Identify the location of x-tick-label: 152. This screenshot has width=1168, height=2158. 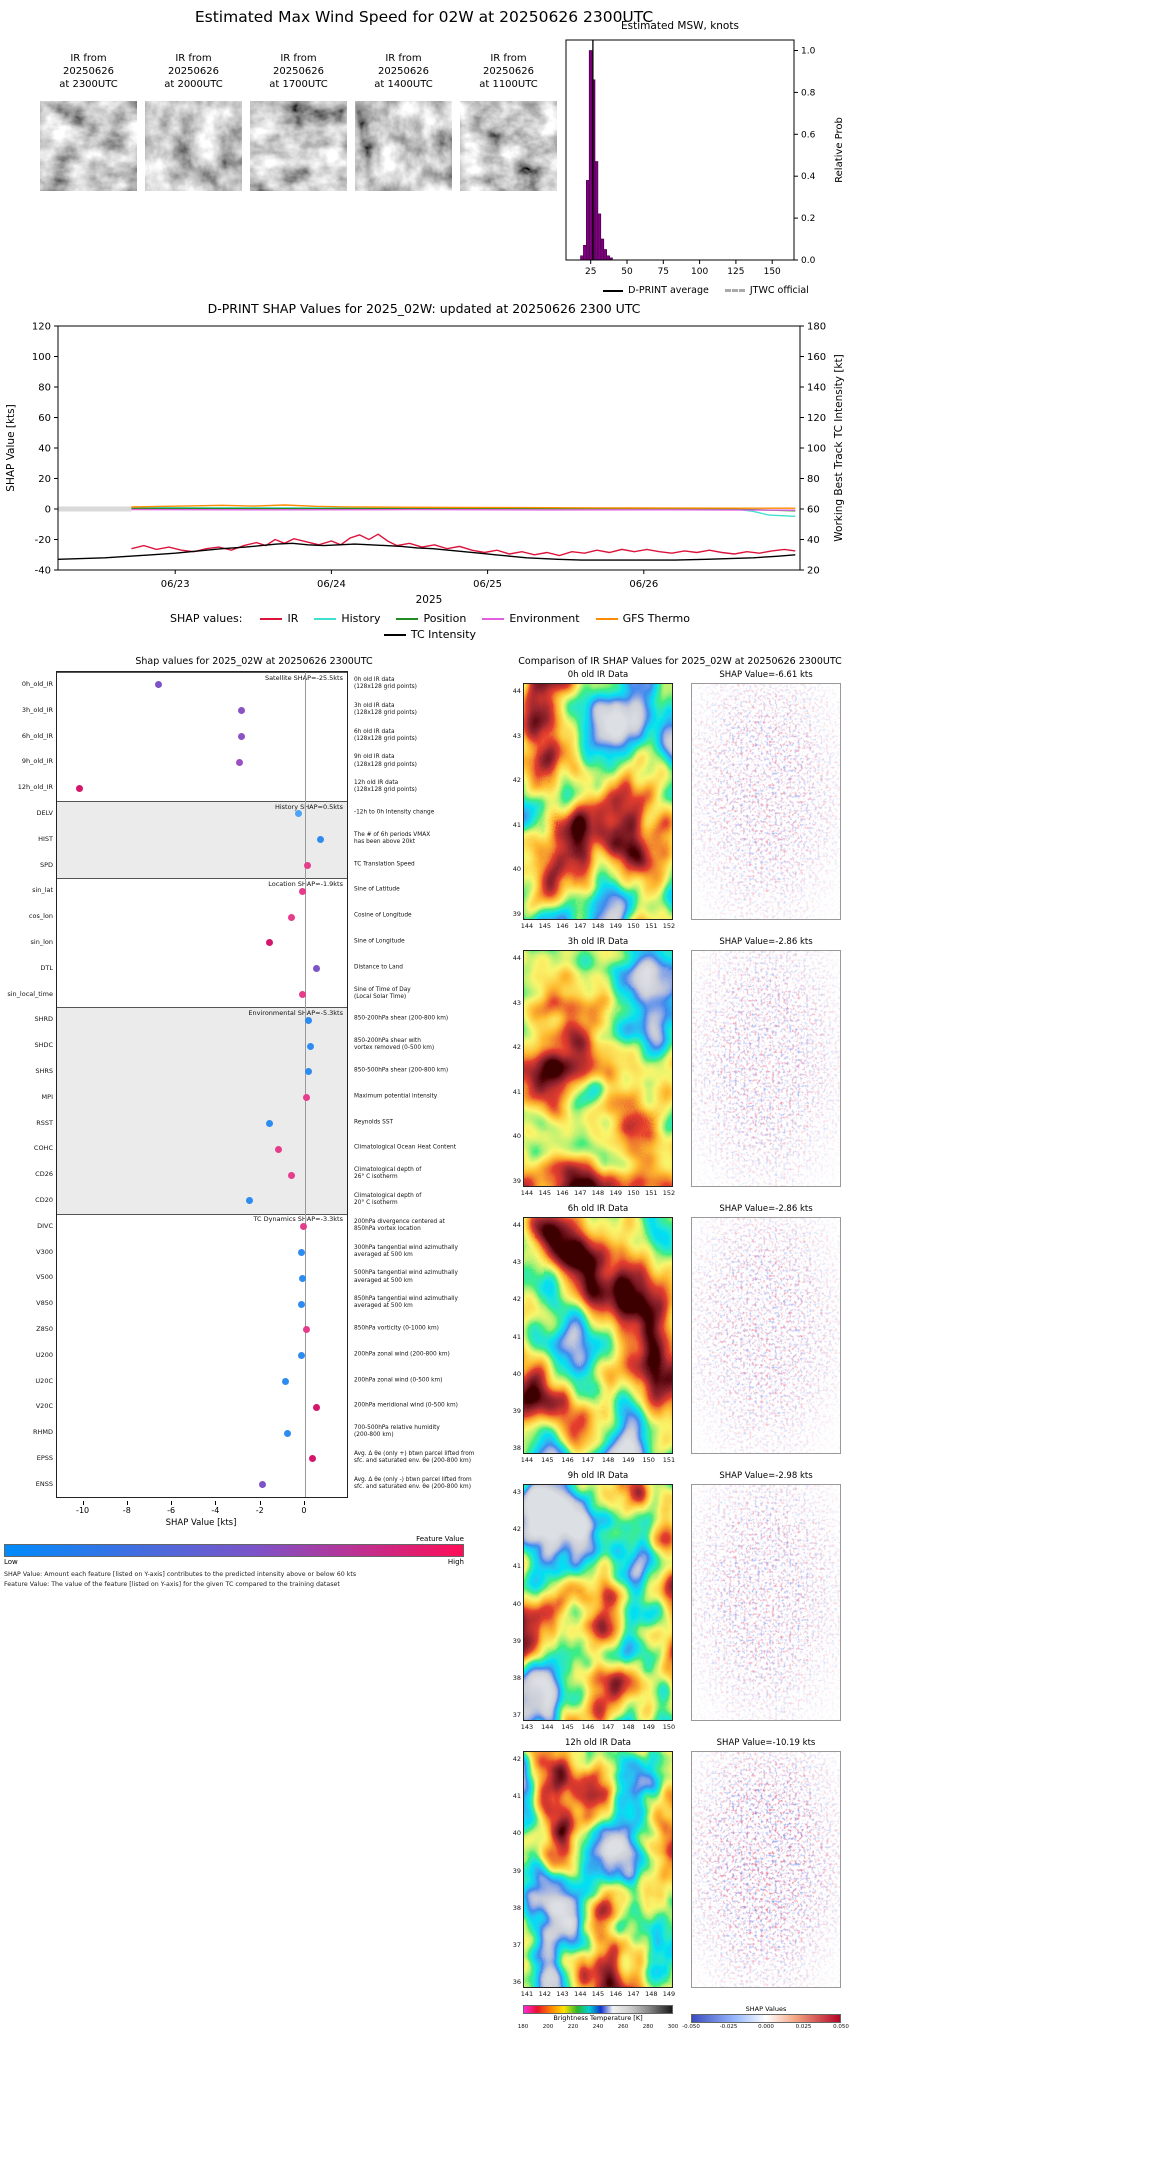
(669, 926).